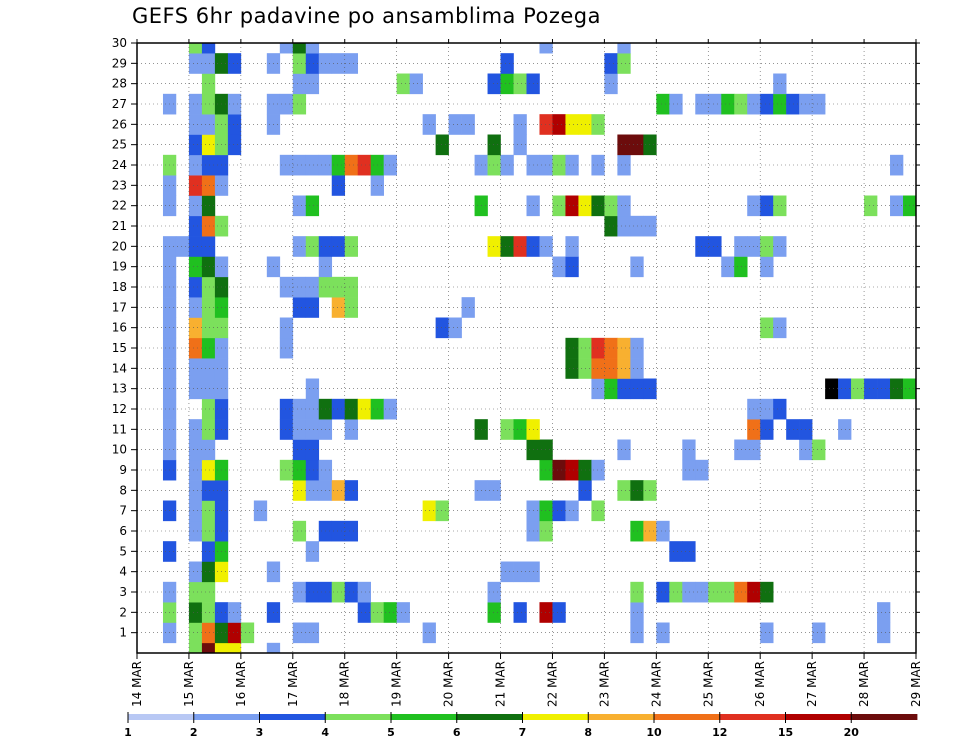 Image resolution: width=960 pixels, height=742 pixels. Describe the element at coordinates (123, 612) in the screenshot. I see `y-tick-label: 2` at that location.